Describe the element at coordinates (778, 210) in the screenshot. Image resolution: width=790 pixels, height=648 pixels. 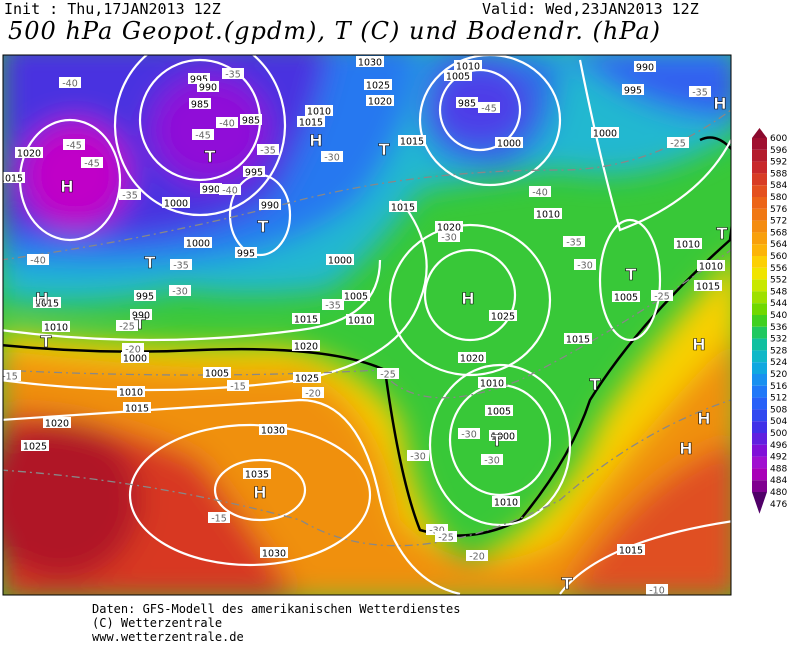
I see `colorbar-label: 576` at that location.